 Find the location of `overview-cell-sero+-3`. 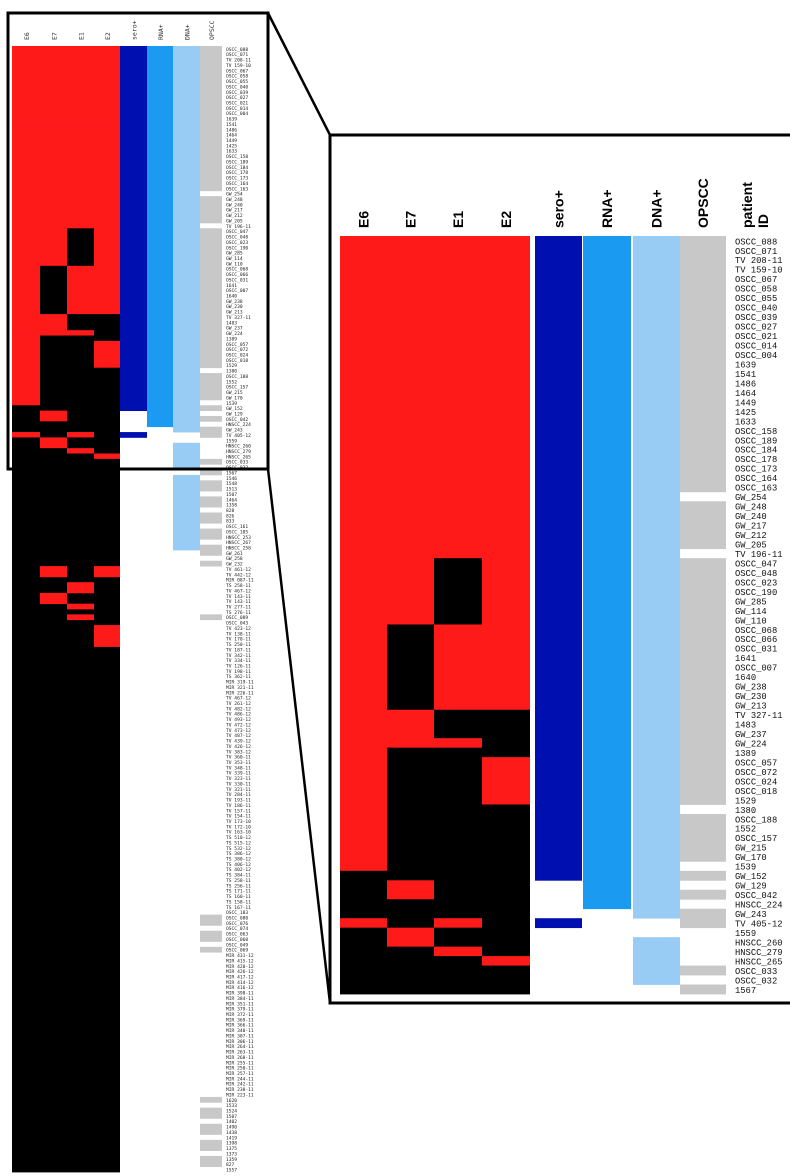

overview-cell-sero+-3 is located at coordinates (133, 65).